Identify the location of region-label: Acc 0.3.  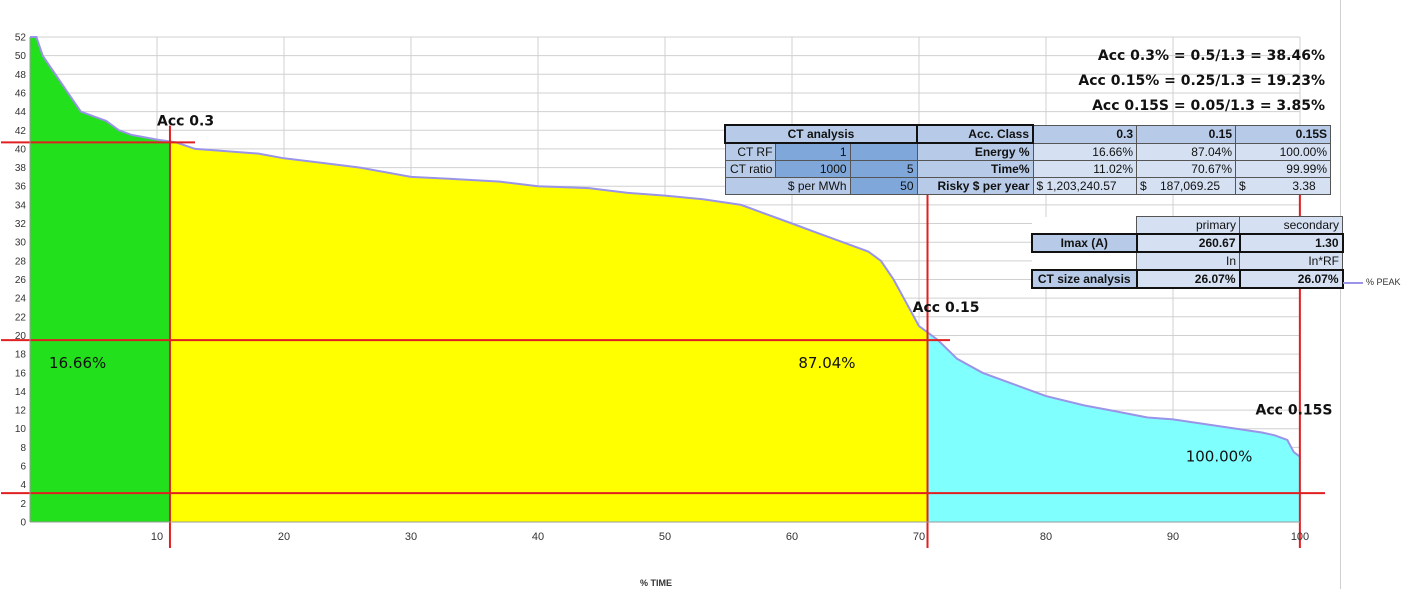
(185, 122).